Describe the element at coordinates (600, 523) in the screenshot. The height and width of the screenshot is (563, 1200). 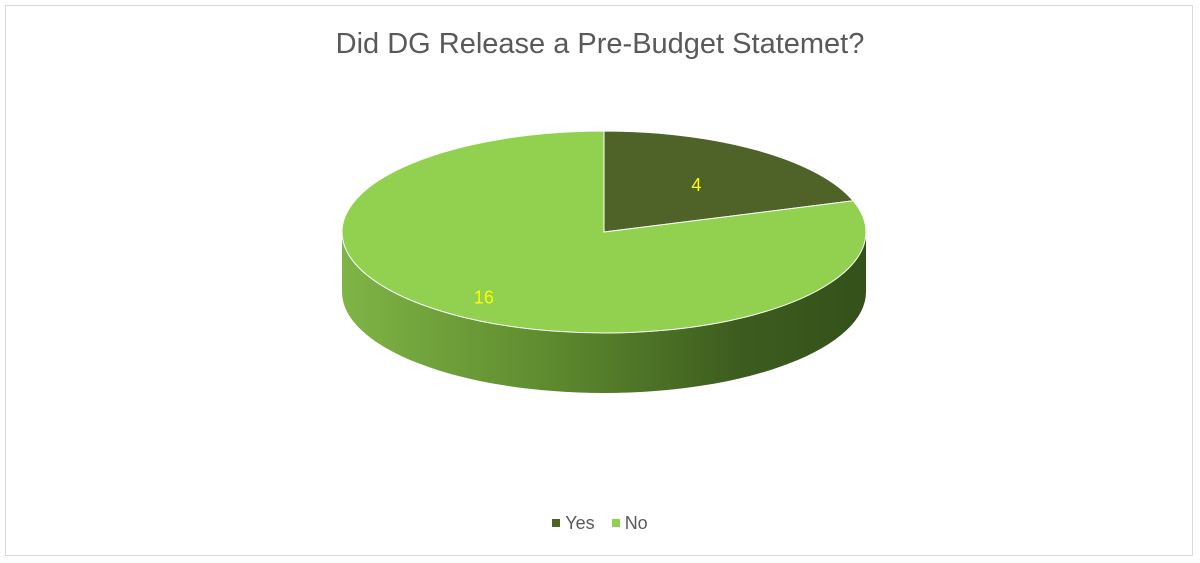
I see `legend: Yes No` at that location.